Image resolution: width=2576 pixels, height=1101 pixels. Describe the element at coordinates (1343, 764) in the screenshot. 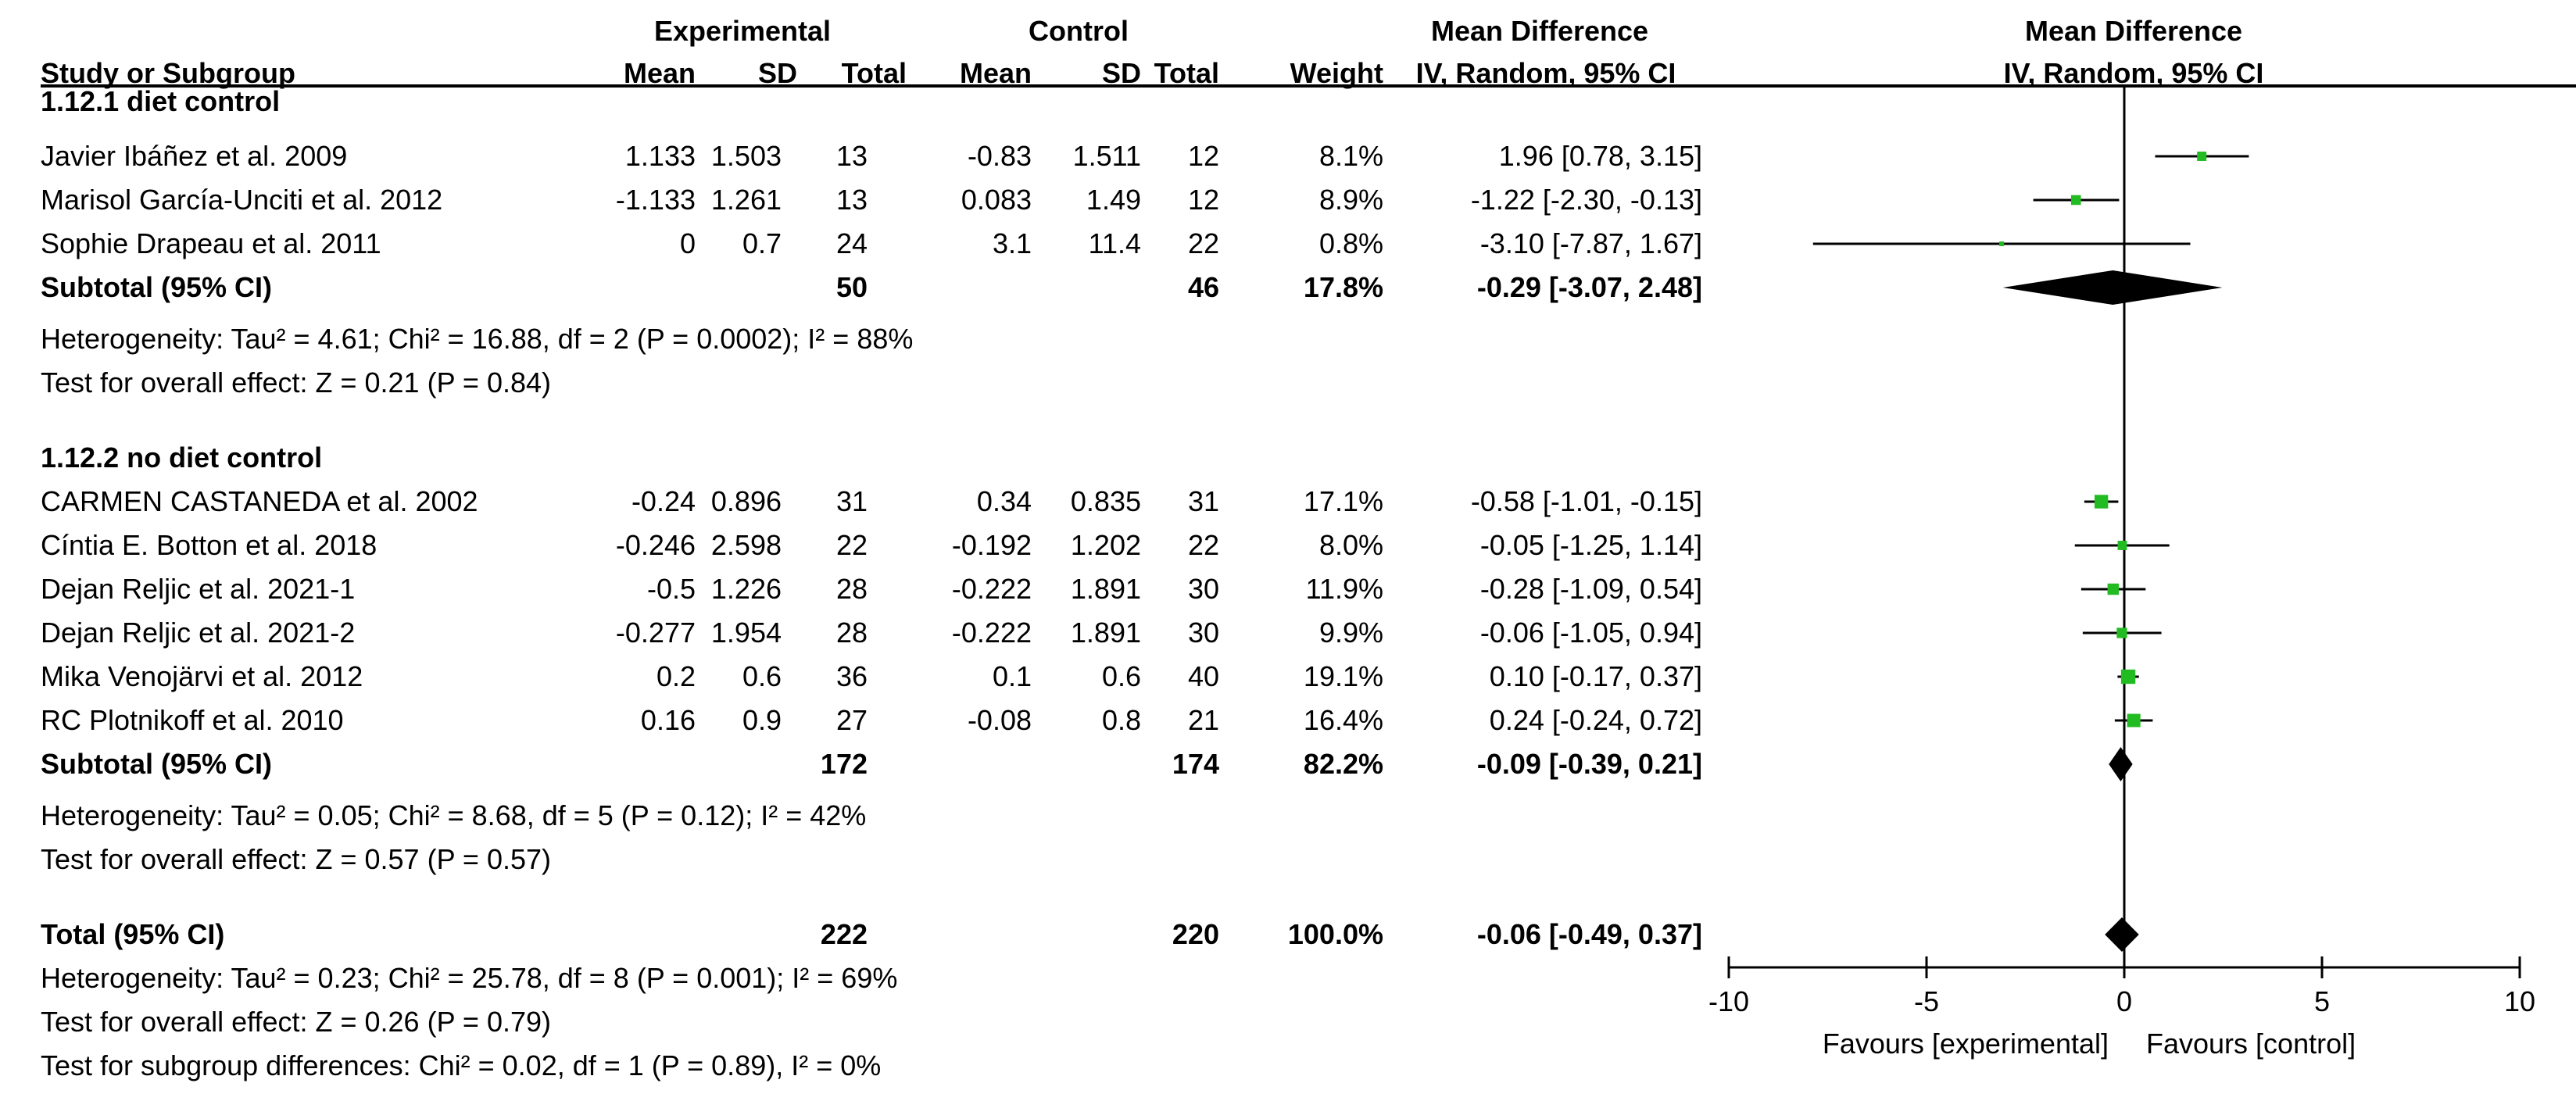

I see `subtotal-weight: 82.2%` at that location.